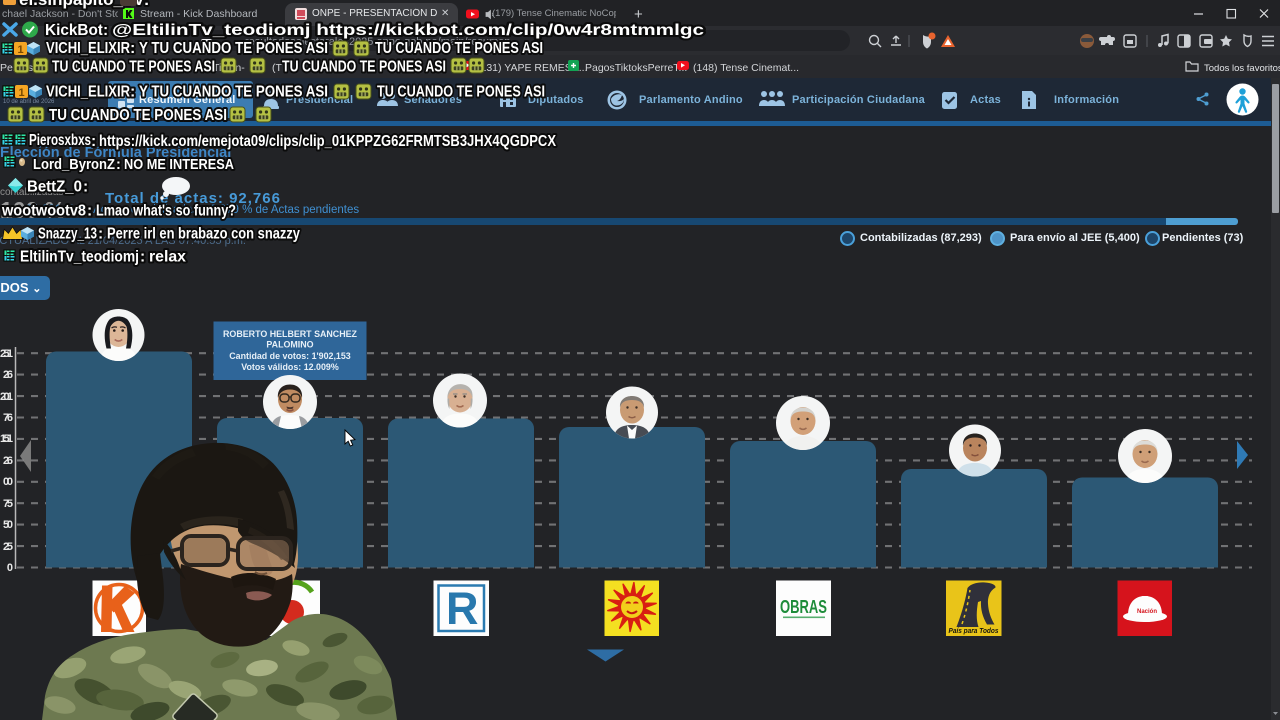  I want to click on svg-text: Lord_ByronZ, so click(74, 165).